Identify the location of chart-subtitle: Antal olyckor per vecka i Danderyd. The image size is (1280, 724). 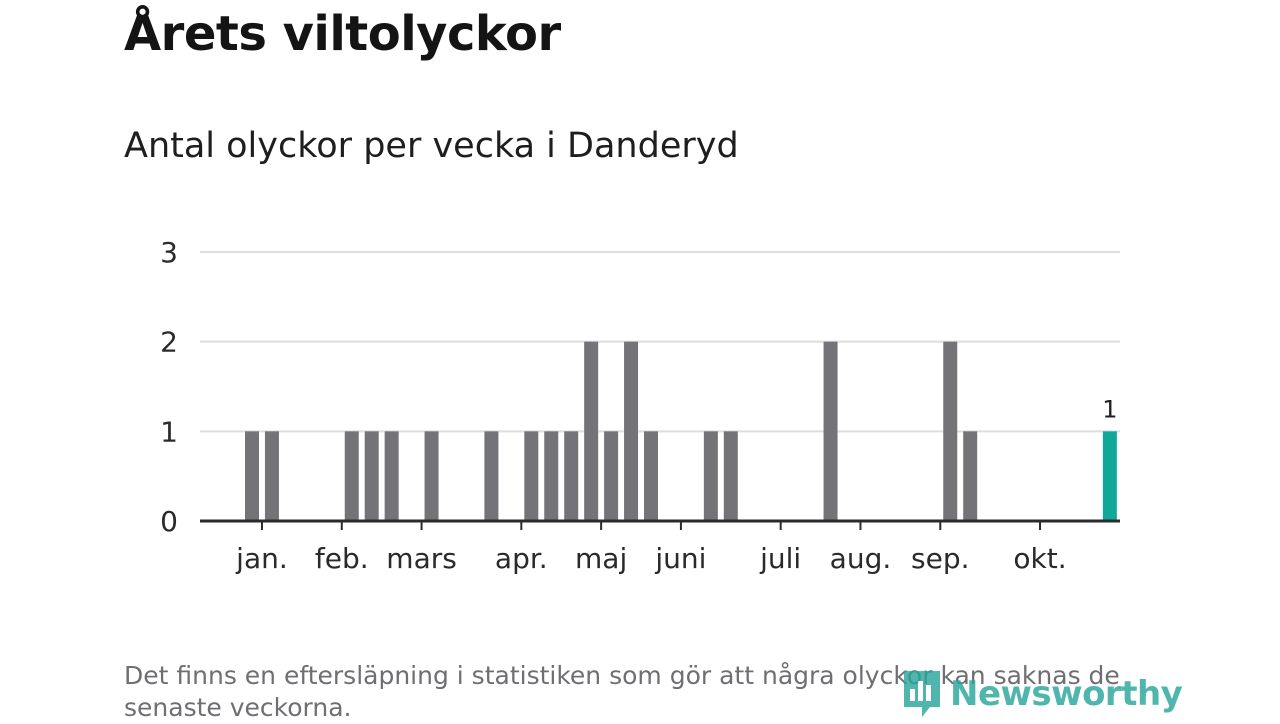
(431, 146).